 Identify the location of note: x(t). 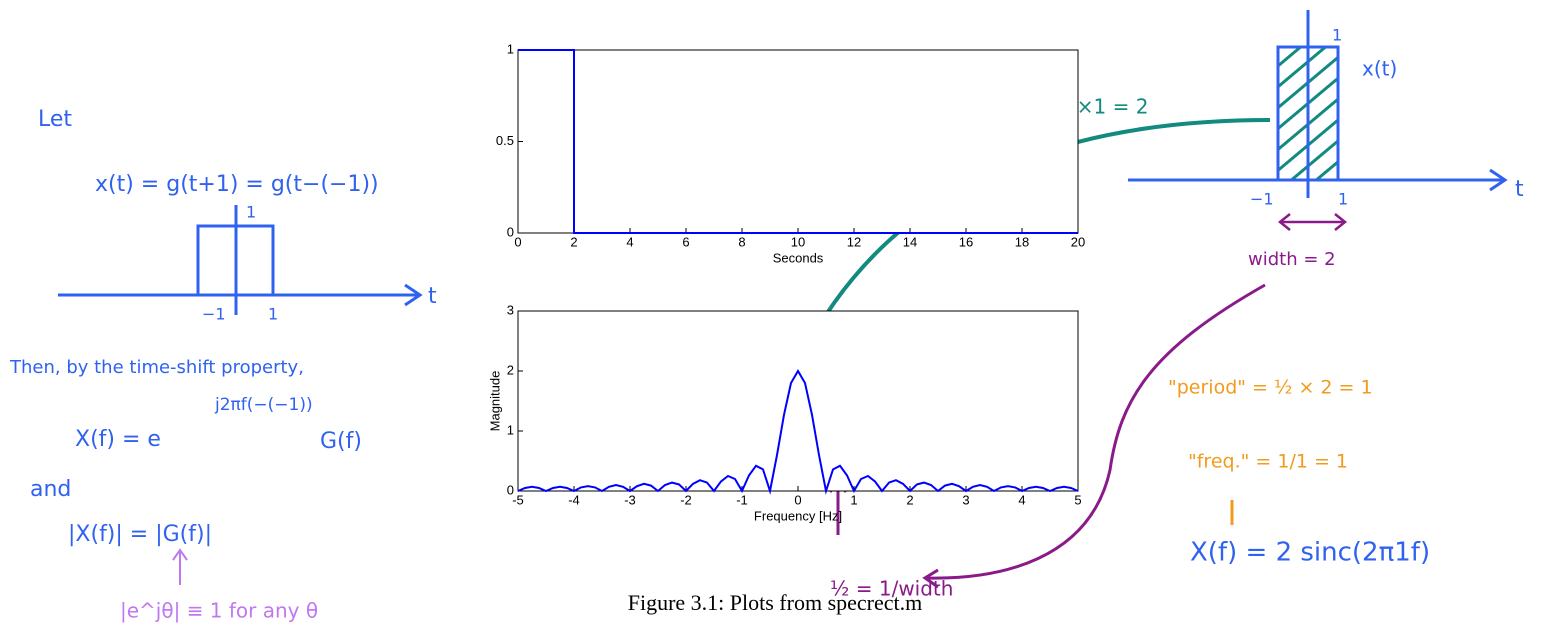
(1379, 69).